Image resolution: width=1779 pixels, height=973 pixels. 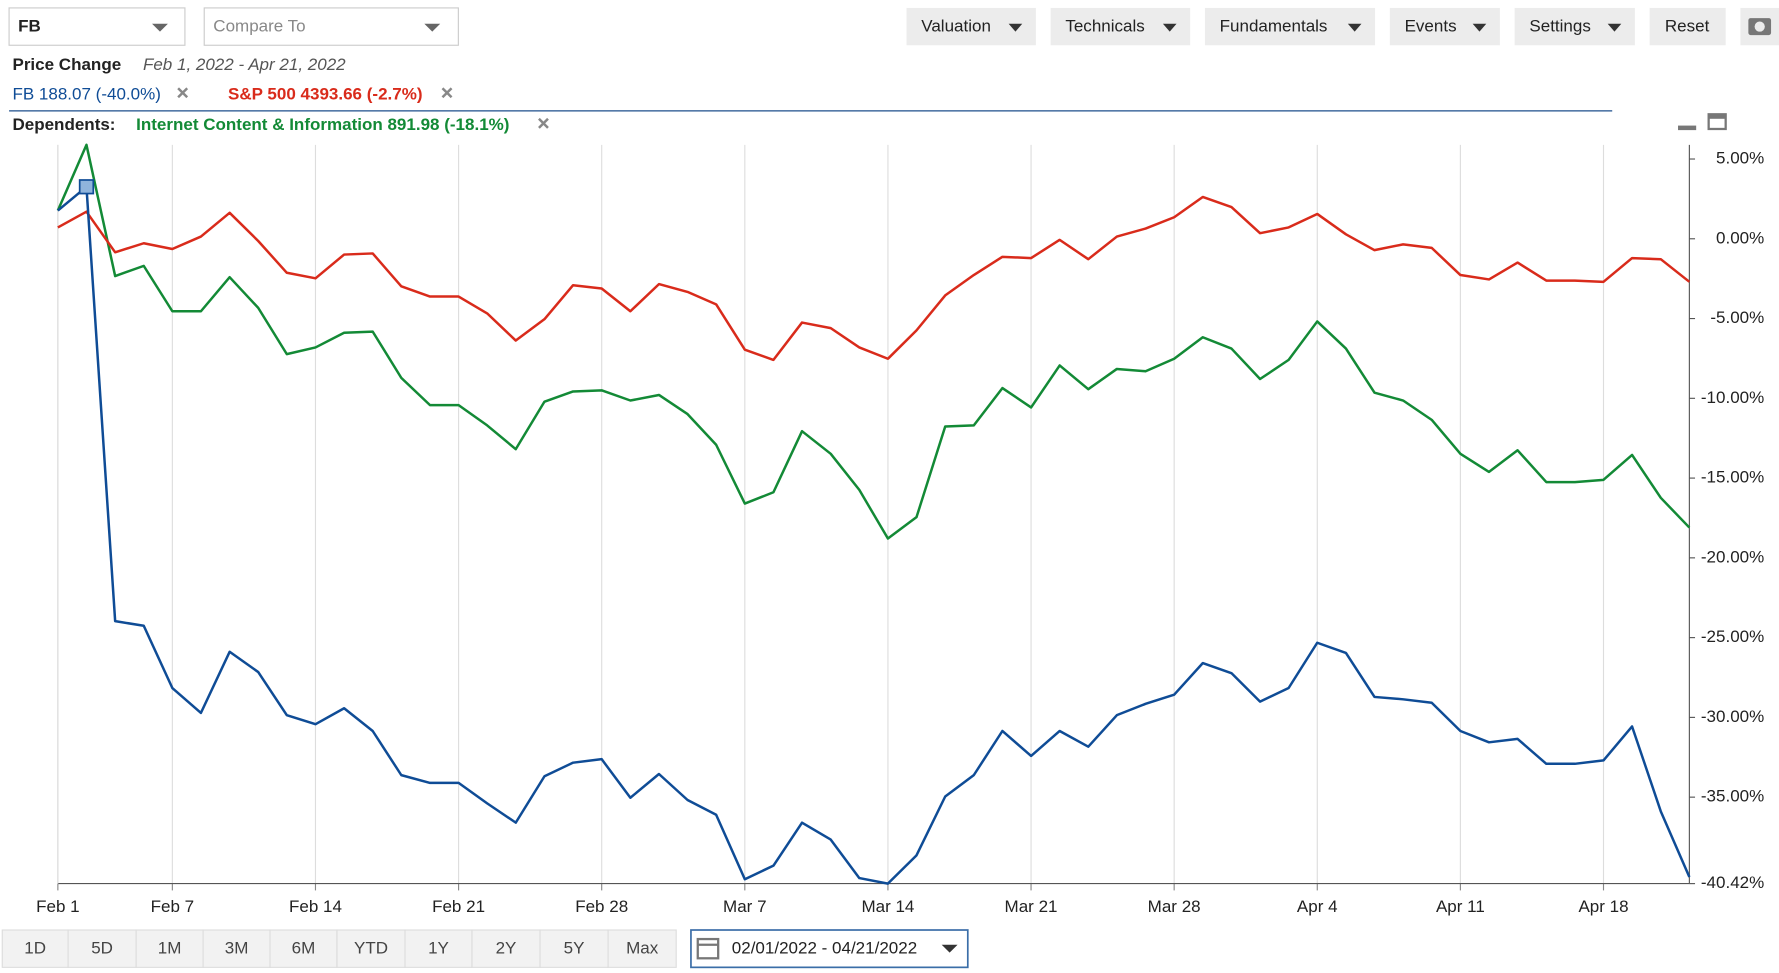 I want to click on y-tick-label: -25.00%, so click(x=1732, y=636).